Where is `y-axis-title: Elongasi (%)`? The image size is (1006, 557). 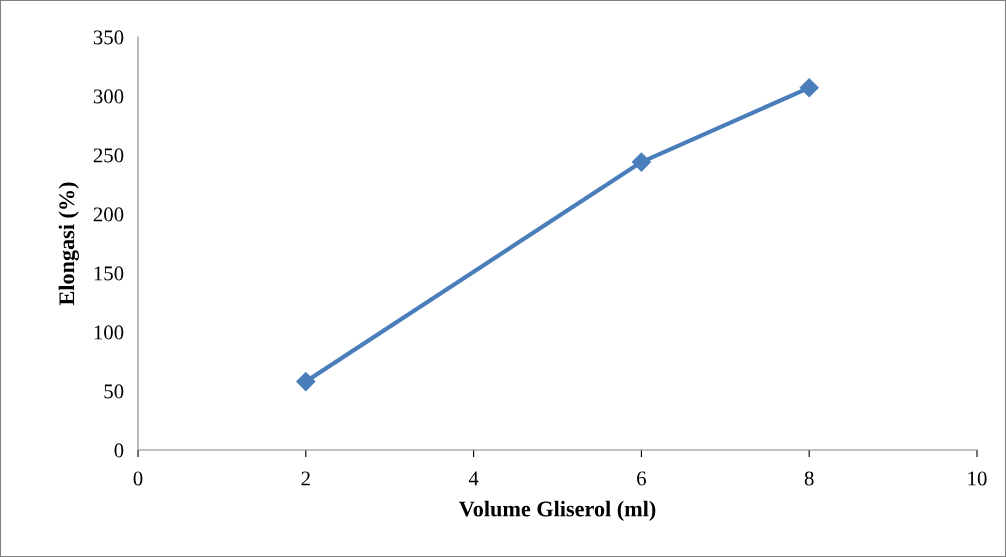 y-axis-title: Elongasi (%) is located at coordinates (68, 244).